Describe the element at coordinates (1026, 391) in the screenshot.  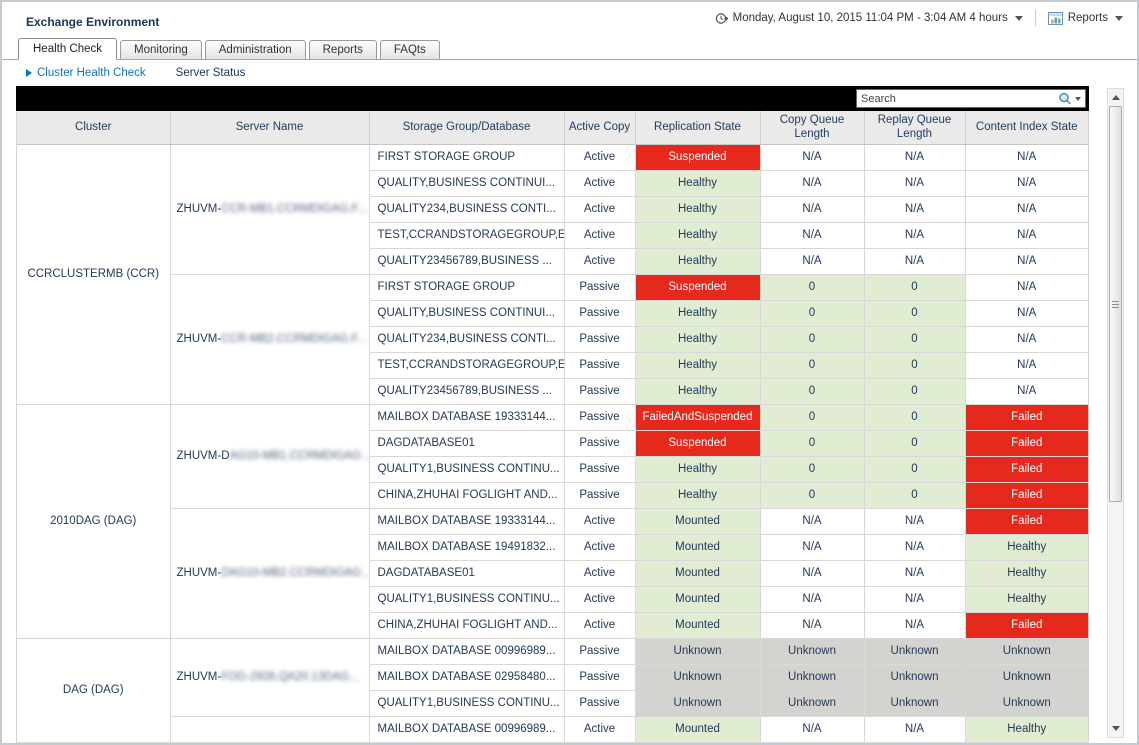
I see `content-index-cell: N/A` at that location.